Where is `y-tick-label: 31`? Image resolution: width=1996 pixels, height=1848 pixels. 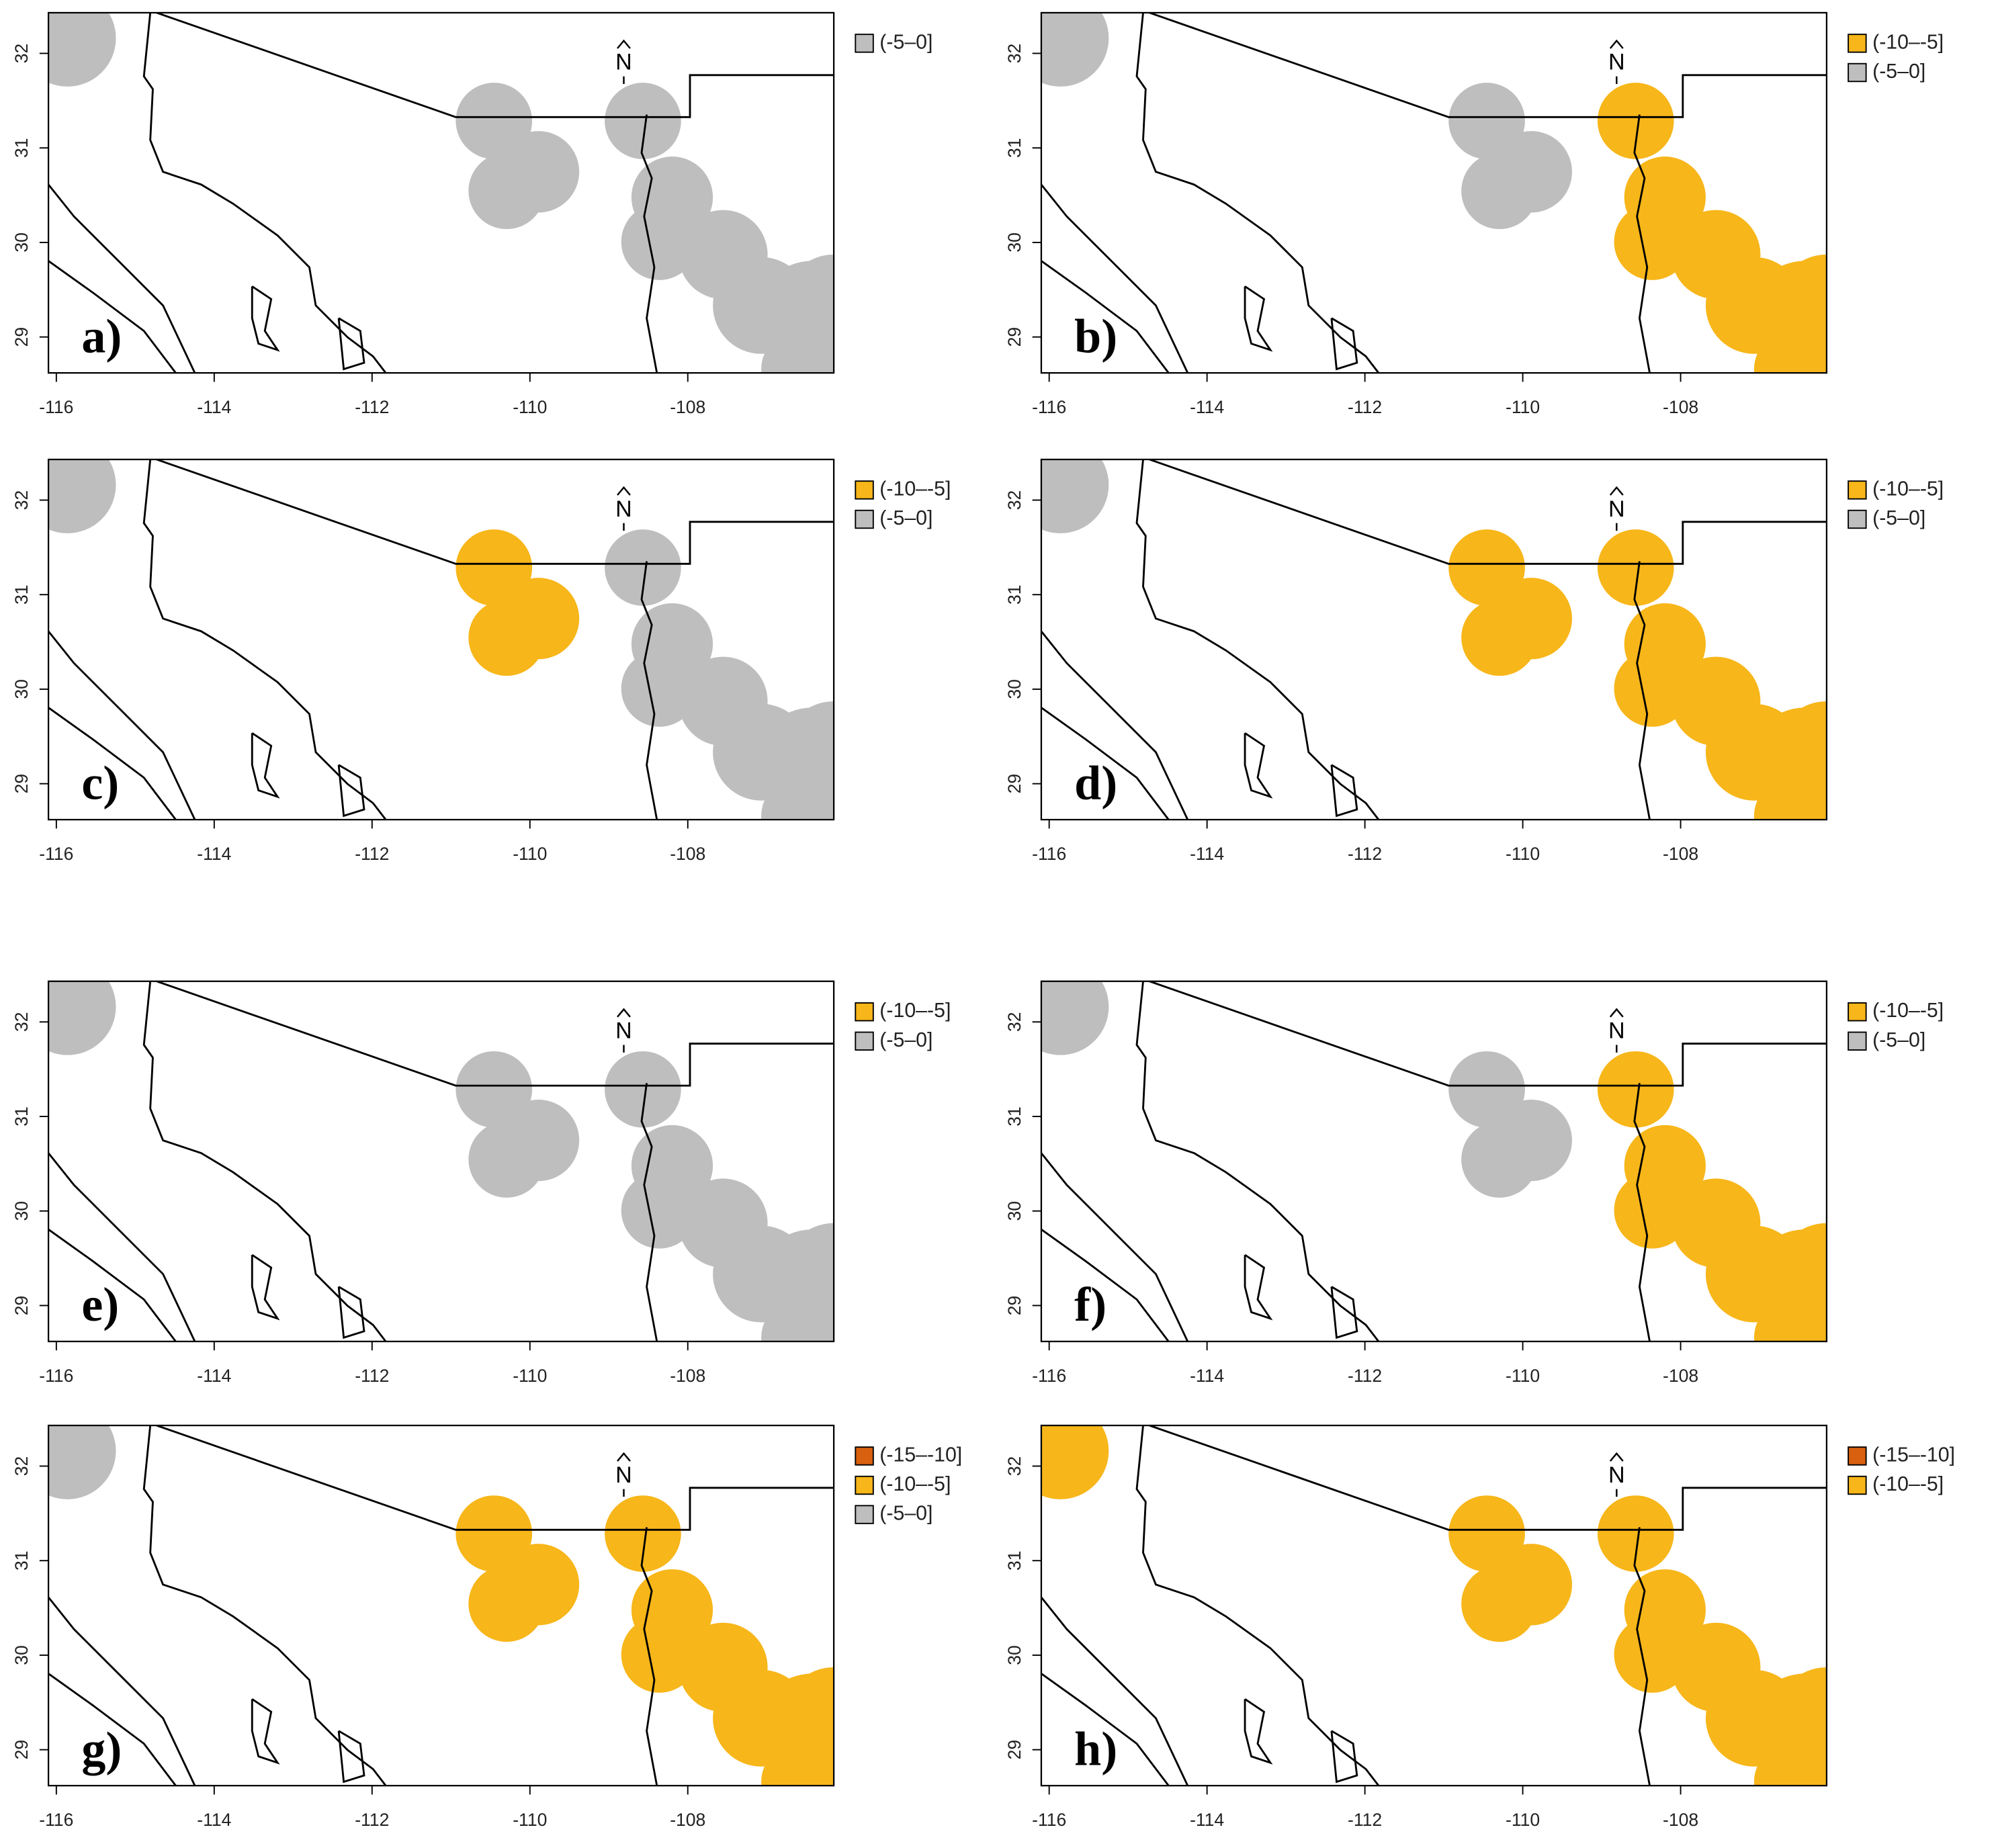
y-tick-label: 31 is located at coordinates (1014, 1116).